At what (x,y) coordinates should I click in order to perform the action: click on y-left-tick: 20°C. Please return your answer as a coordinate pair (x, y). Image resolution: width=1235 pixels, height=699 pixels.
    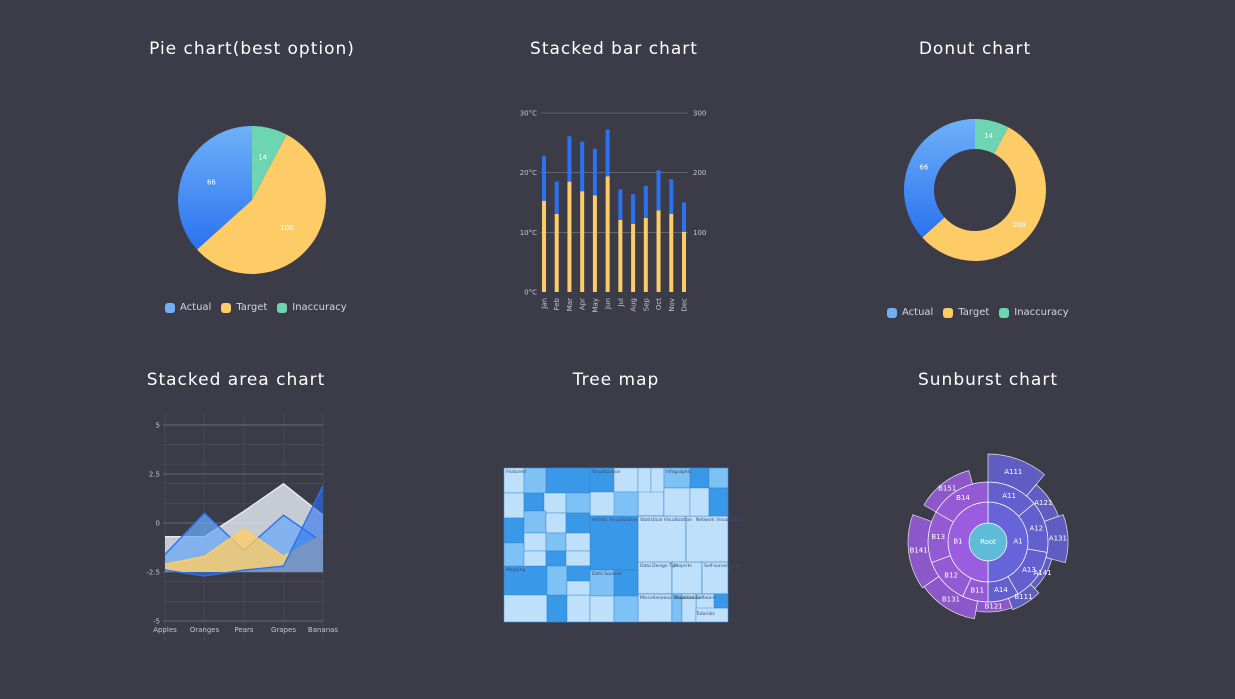
    Looking at the image, I should click on (528, 173).